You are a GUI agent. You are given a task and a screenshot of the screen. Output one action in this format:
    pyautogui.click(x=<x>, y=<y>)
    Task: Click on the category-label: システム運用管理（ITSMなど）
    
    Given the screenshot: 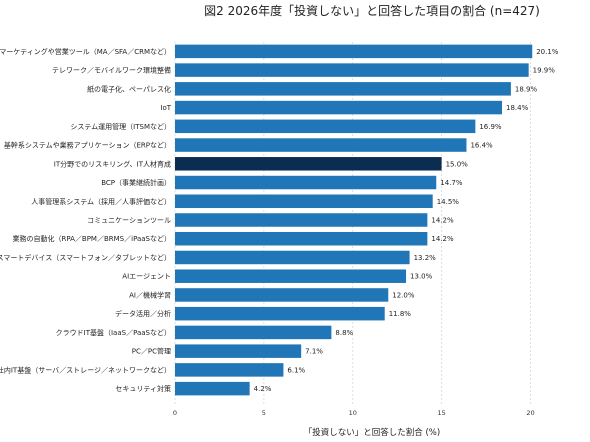 What is the action you would take?
    pyautogui.click(x=120, y=126)
    